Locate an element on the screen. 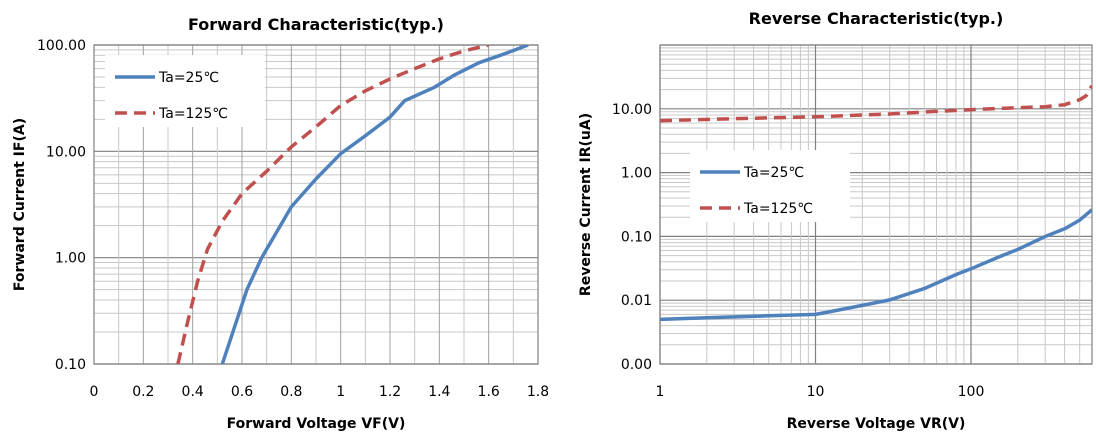  x-tick-label: 1.4 is located at coordinates (439, 392).